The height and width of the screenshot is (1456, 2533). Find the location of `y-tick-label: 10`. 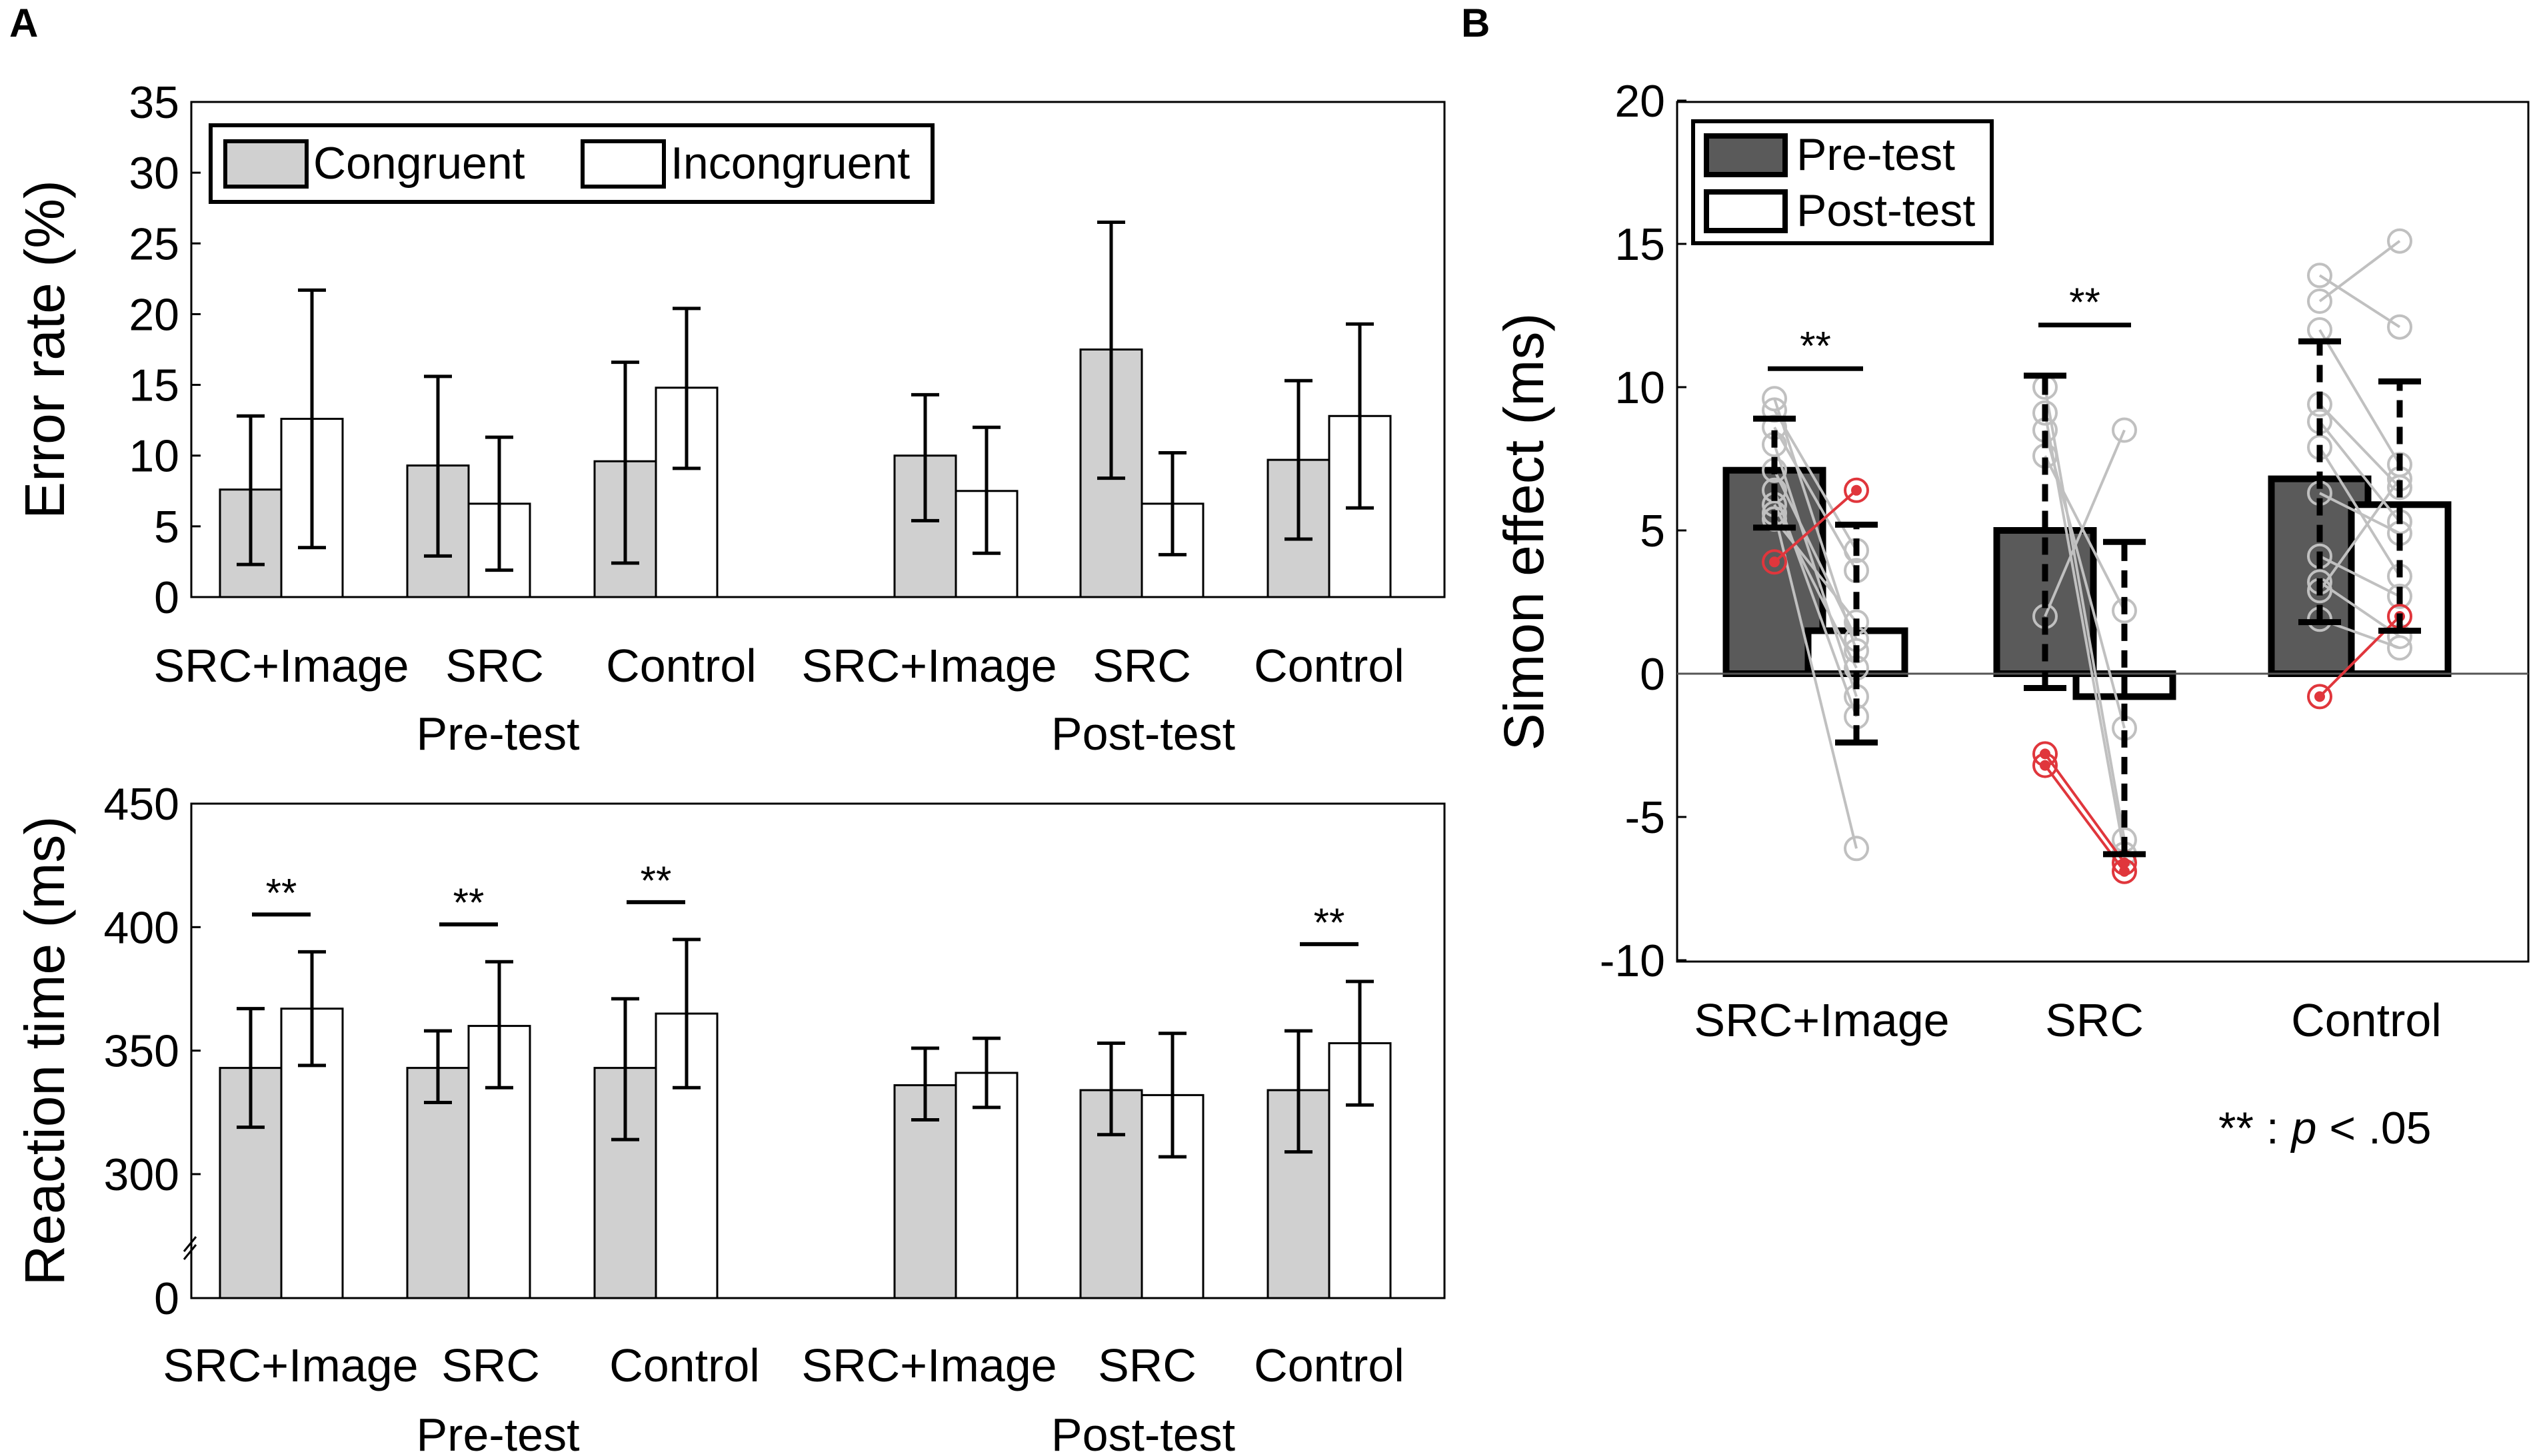

y-tick-label: 10 is located at coordinates (154, 456).